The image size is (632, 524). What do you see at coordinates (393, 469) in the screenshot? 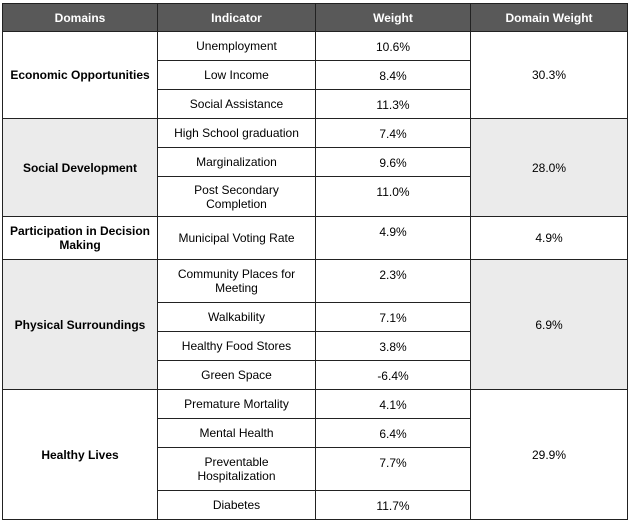
I see `weight-cell: 7.7%` at bounding box center [393, 469].